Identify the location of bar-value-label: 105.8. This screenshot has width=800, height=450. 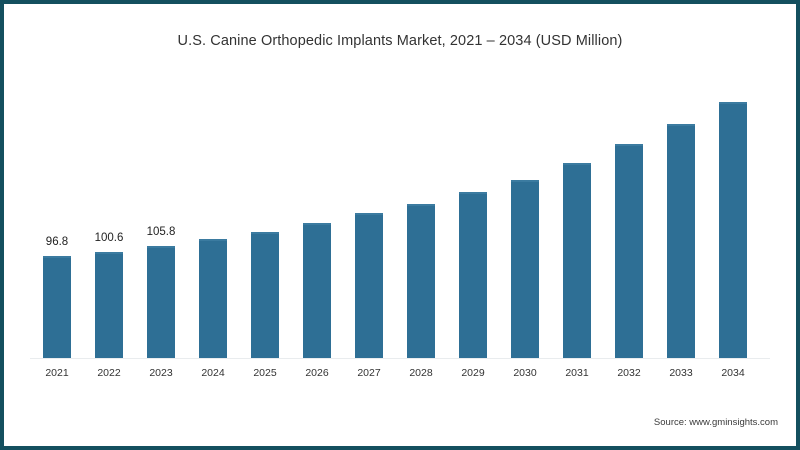
(161, 232).